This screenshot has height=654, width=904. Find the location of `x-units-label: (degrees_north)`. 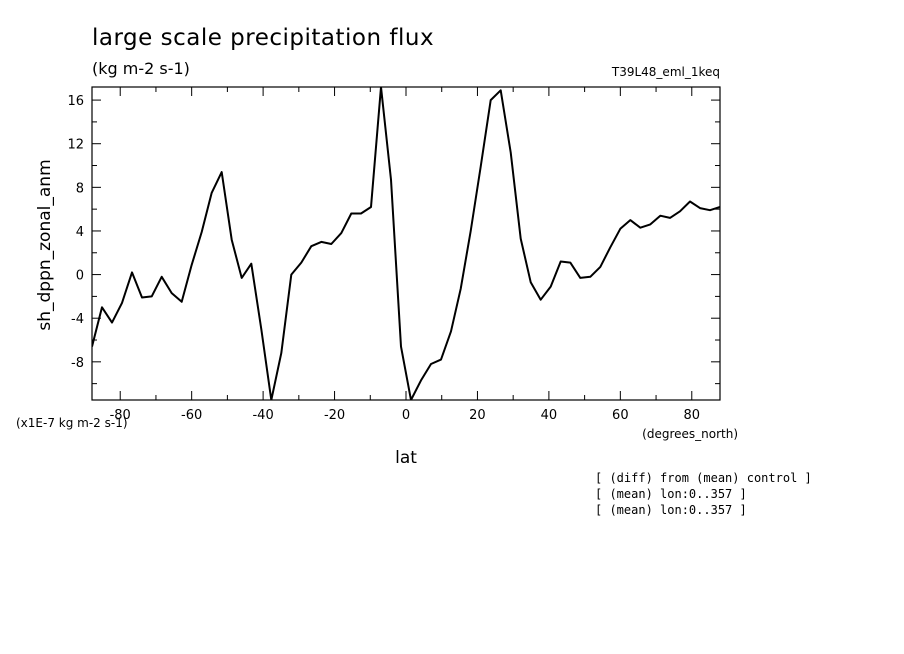

x-units-label: (degrees_north) is located at coordinates (690, 434).